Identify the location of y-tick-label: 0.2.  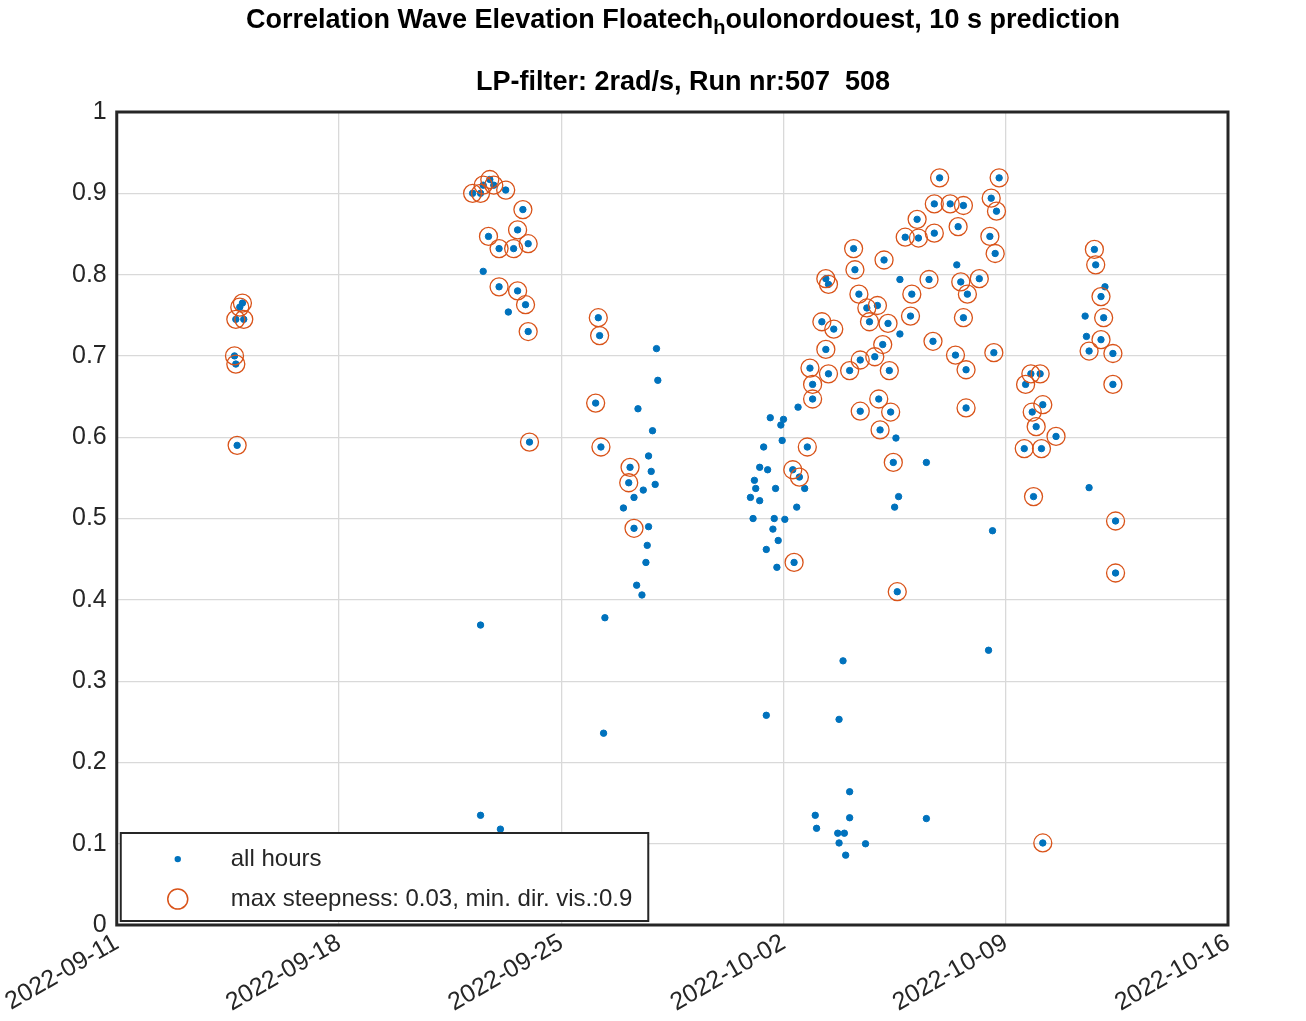
(89, 760).